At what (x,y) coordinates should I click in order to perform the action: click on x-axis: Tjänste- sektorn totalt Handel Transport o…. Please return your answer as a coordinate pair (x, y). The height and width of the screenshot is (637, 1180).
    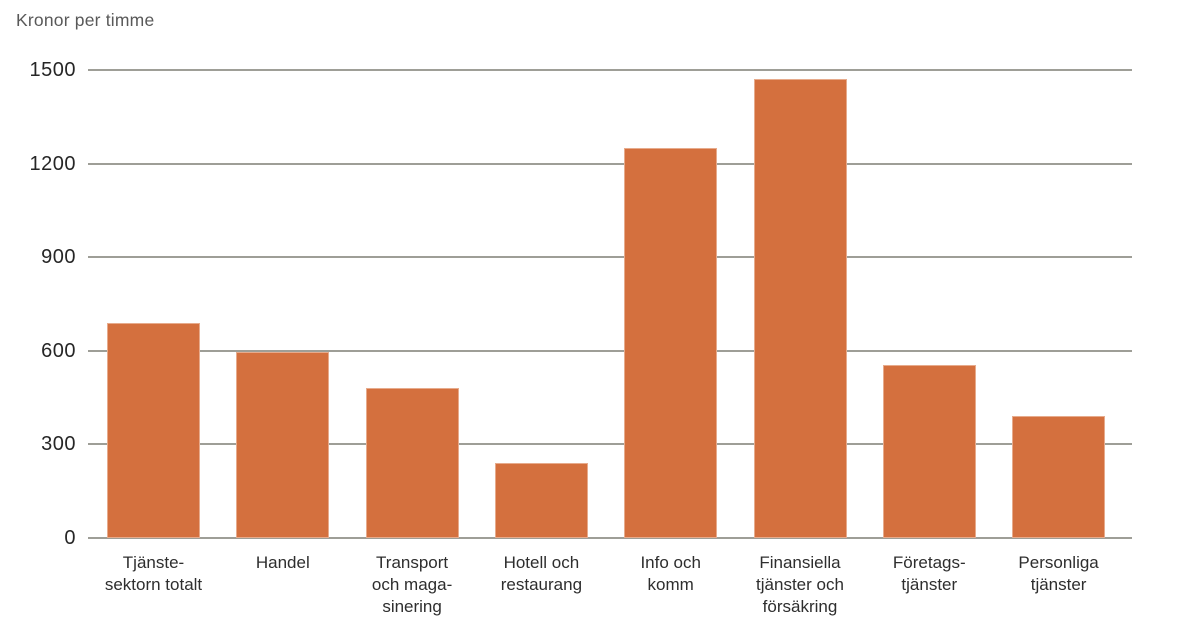
    Looking at the image, I should click on (610, 592).